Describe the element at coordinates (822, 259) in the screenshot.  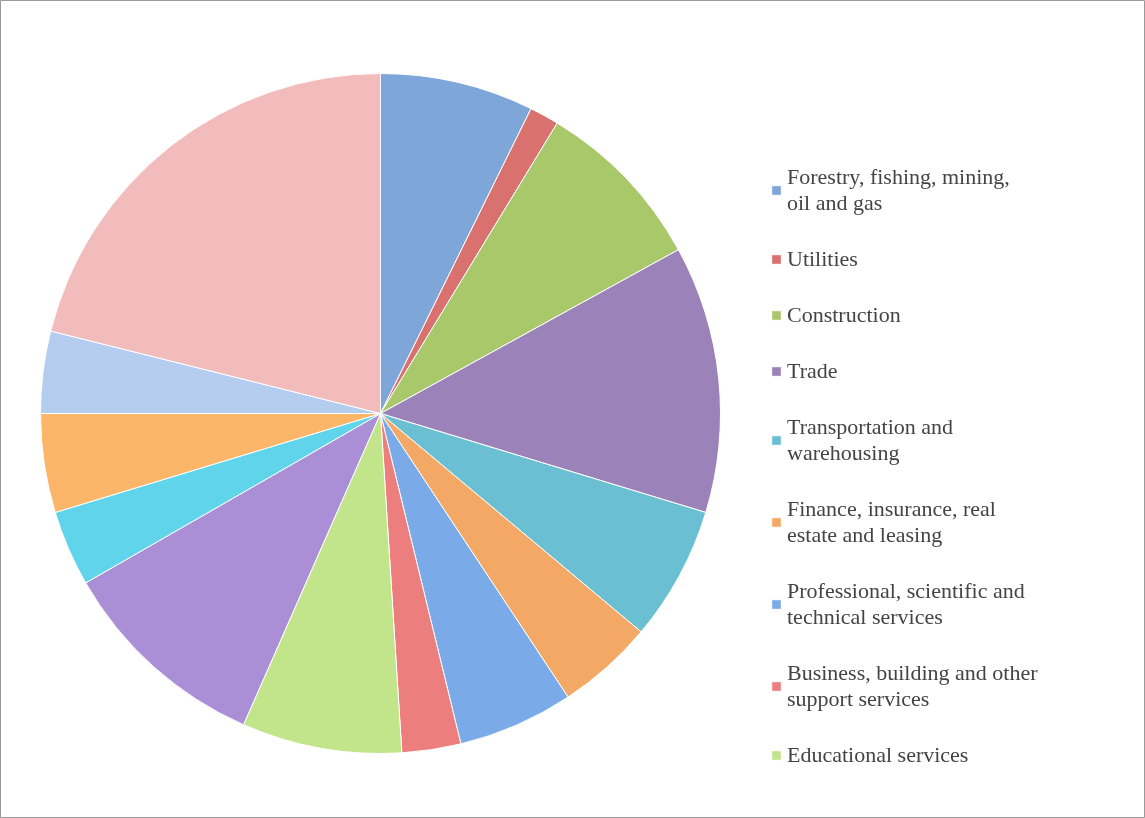
I see `legend-label: Utilities` at that location.